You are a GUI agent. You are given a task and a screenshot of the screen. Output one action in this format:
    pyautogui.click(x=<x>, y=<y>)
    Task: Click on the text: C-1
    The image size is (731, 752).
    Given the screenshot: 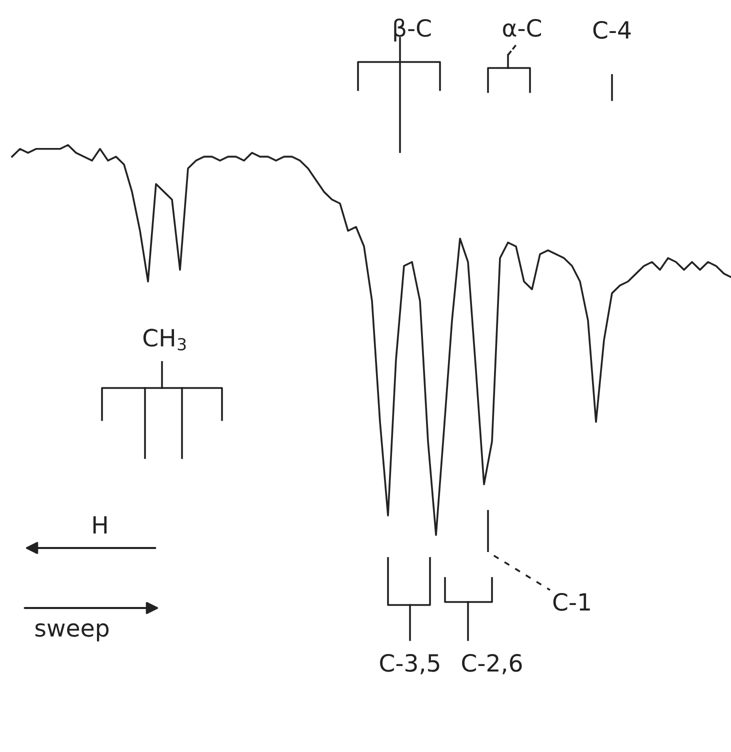 What is the action you would take?
    pyautogui.click(x=571, y=601)
    